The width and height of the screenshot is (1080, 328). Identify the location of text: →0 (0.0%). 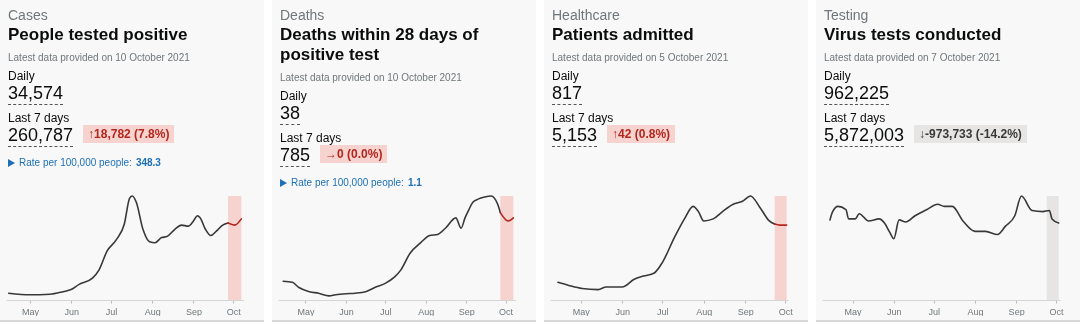
(354, 154).